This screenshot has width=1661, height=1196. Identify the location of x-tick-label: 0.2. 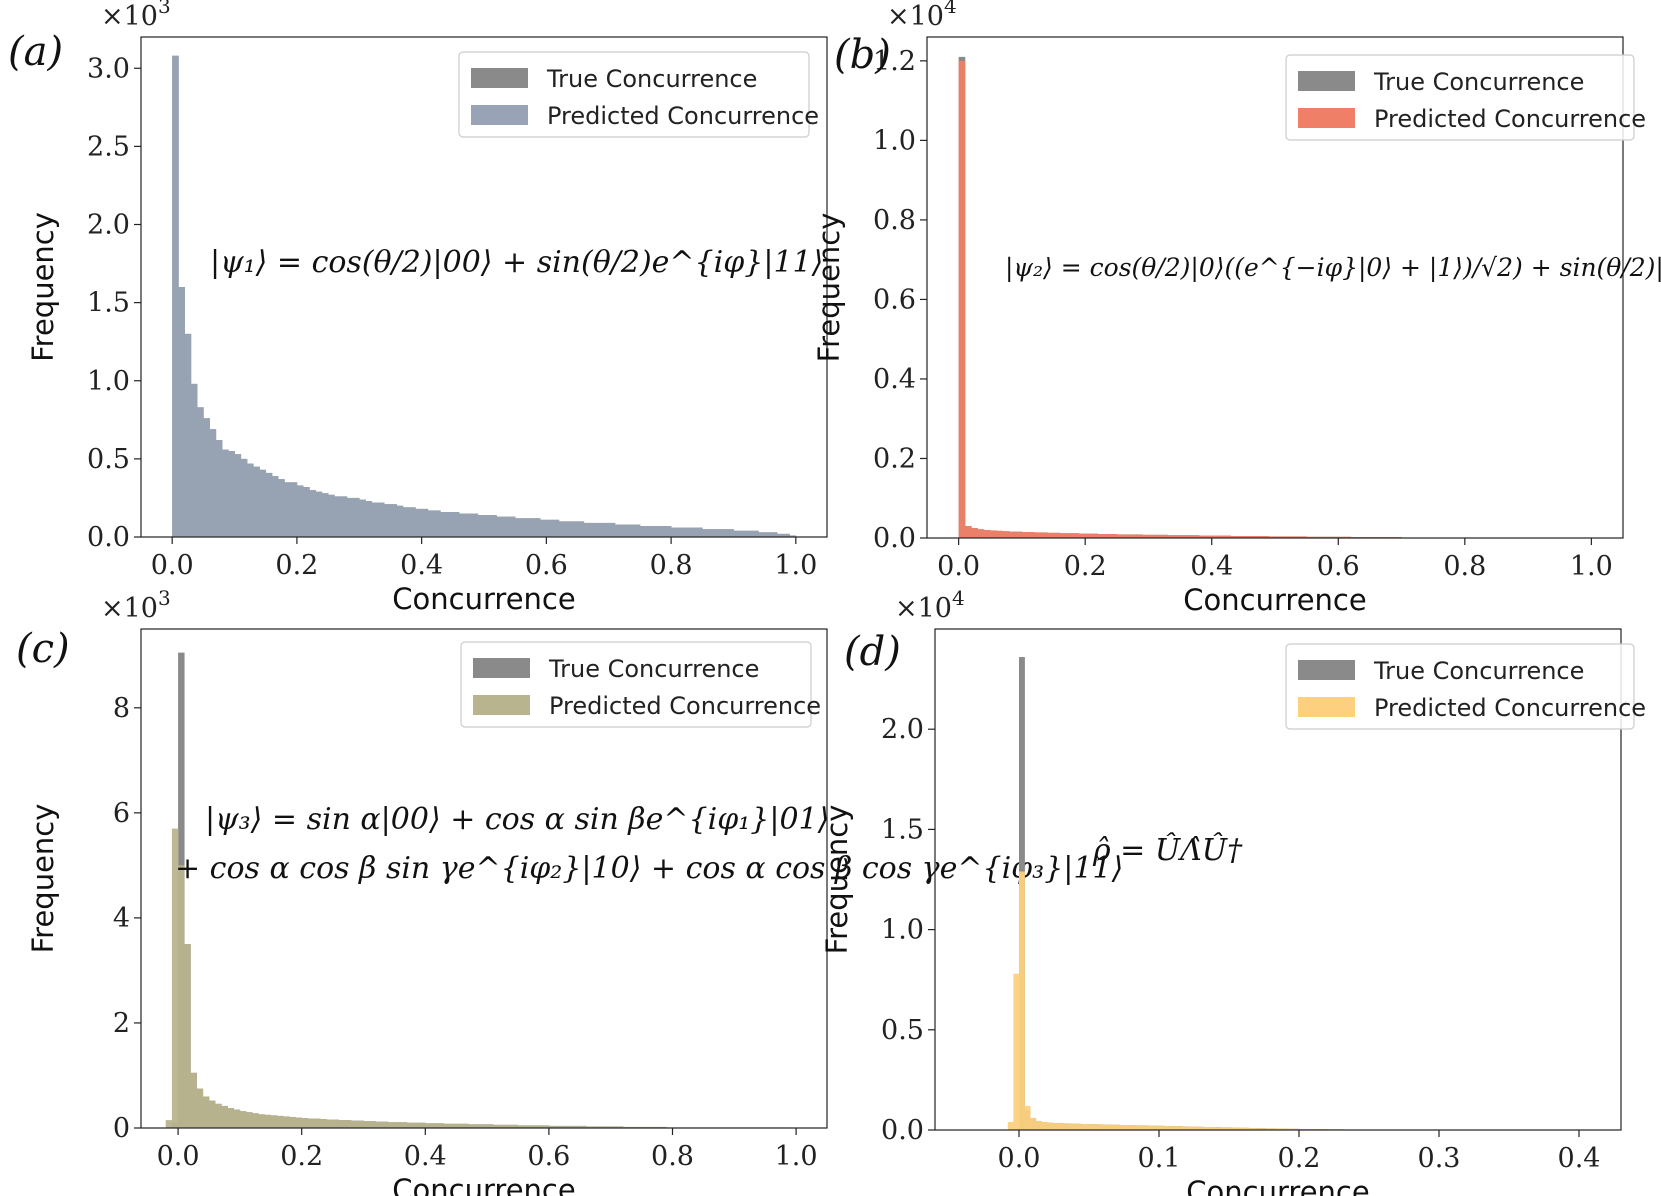
(301, 1156).